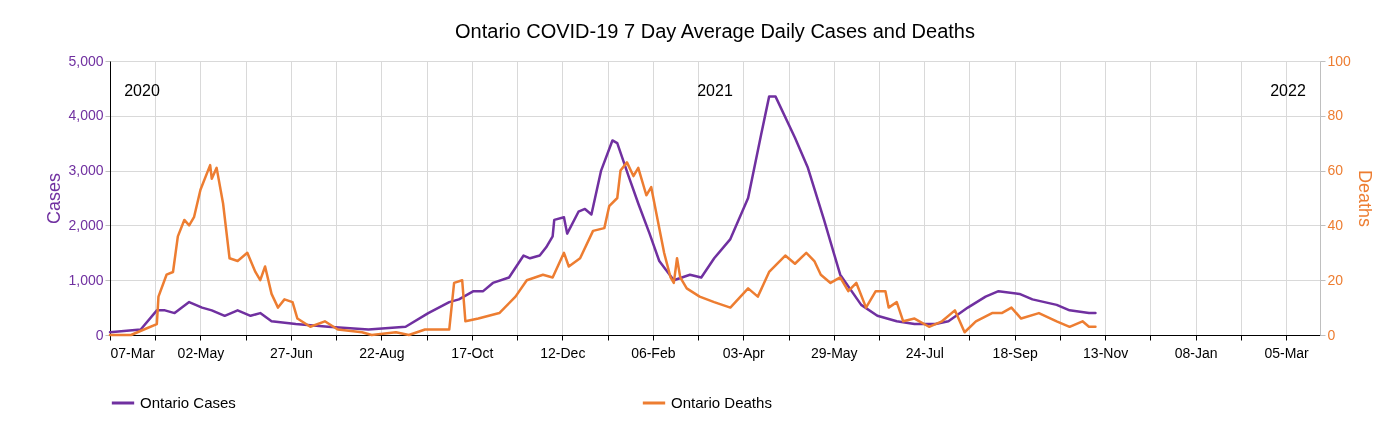 The image size is (1395, 439). What do you see at coordinates (188, 402) in the screenshot?
I see `legend-label: Ontario Cases` at bounding box center [188, 402].